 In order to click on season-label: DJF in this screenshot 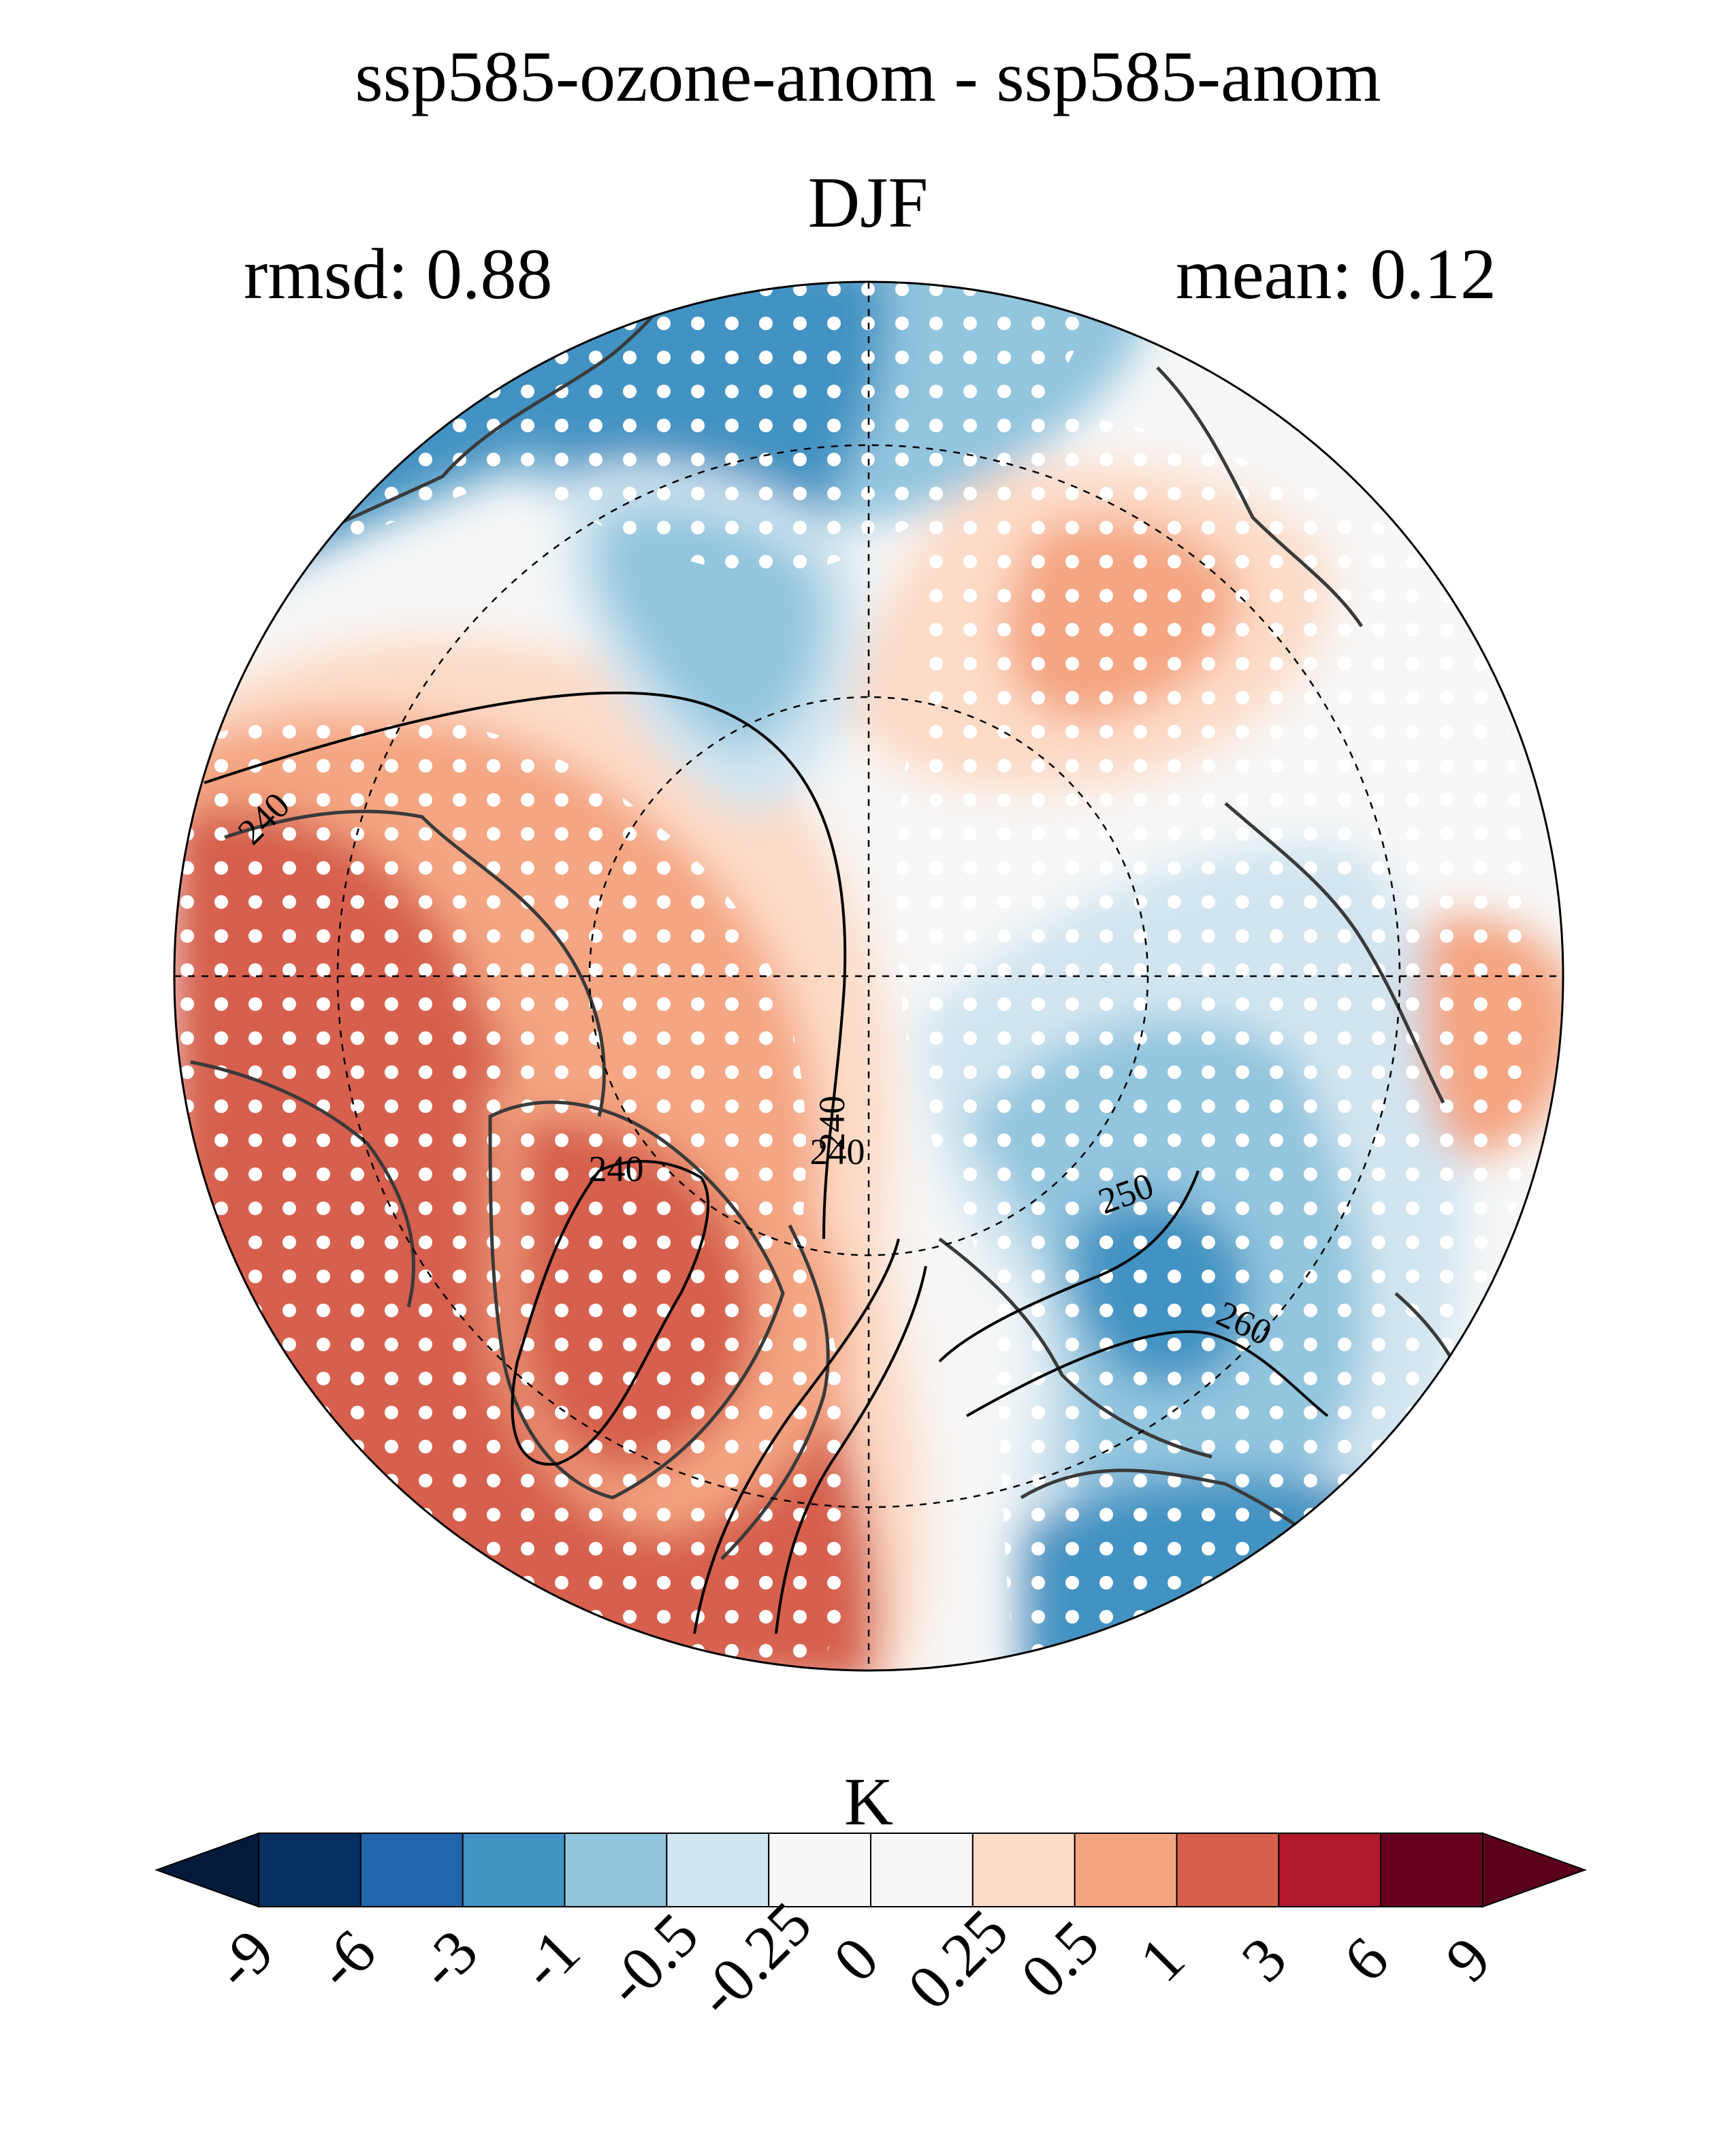, I will do `click(868, 202)`.